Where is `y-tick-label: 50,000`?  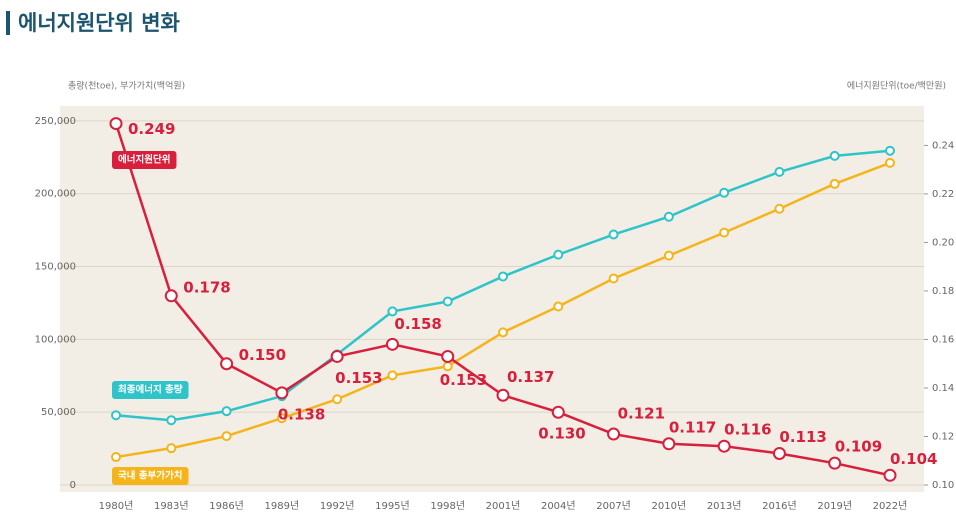
y-tick-label: 50,000 is located at coordinates (58, 412).